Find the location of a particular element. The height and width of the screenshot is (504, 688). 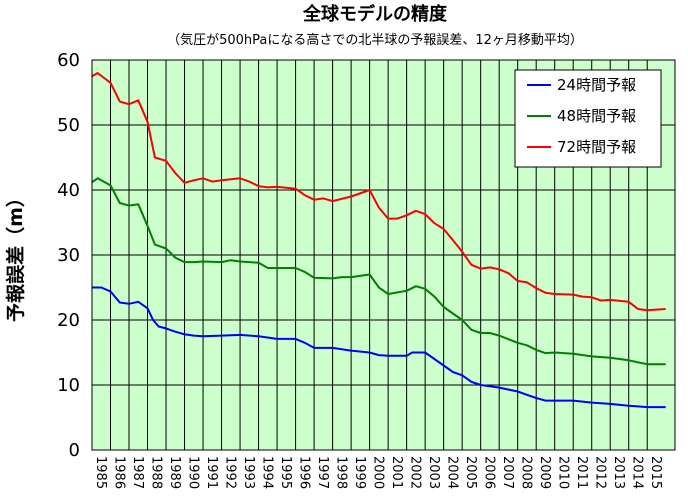

x-tick-label: 1995 is located at coordinates (285, 472).